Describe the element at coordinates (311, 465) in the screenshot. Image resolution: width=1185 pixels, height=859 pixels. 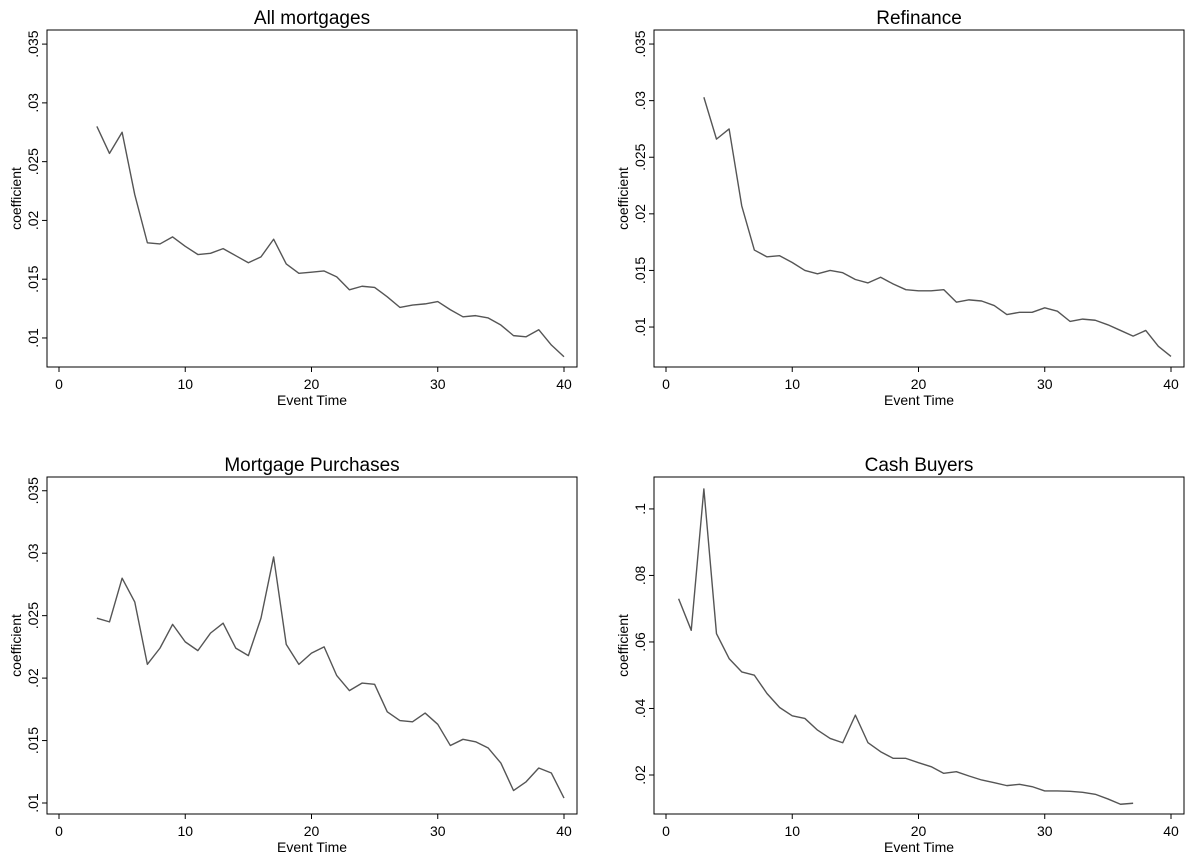
I see `chart-title: Mortgage Purchases` at that location.